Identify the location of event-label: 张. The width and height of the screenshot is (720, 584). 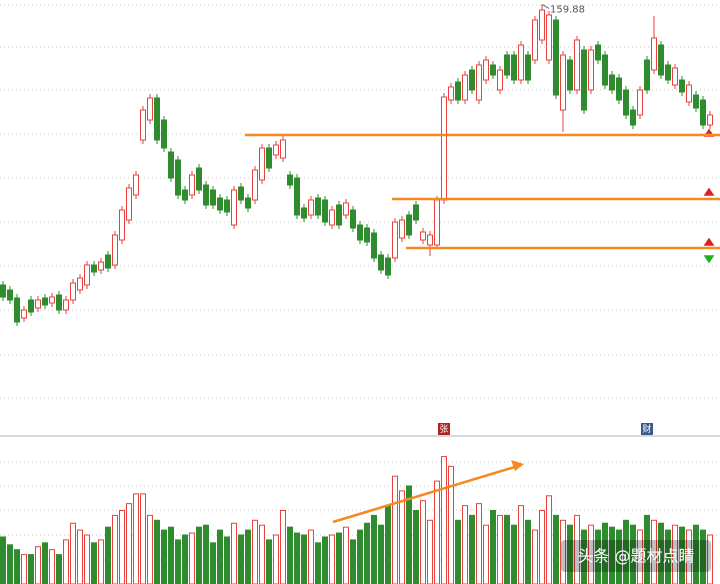
(443, 429).